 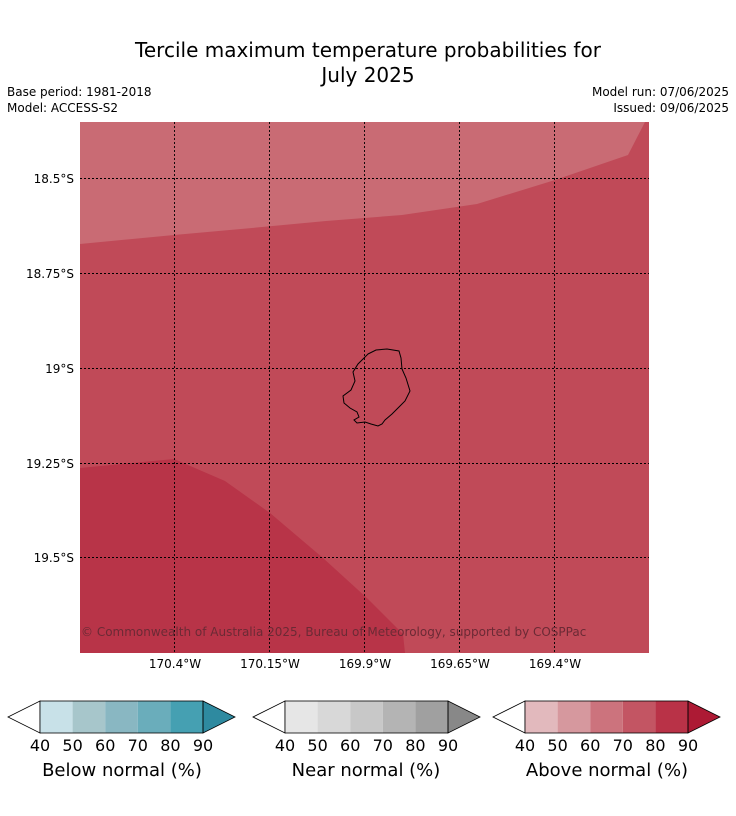 What do you see at coordinates (415, 745) in the screenshot?
I see `legend-near-tick: 80` at bounding box center [415, 745].